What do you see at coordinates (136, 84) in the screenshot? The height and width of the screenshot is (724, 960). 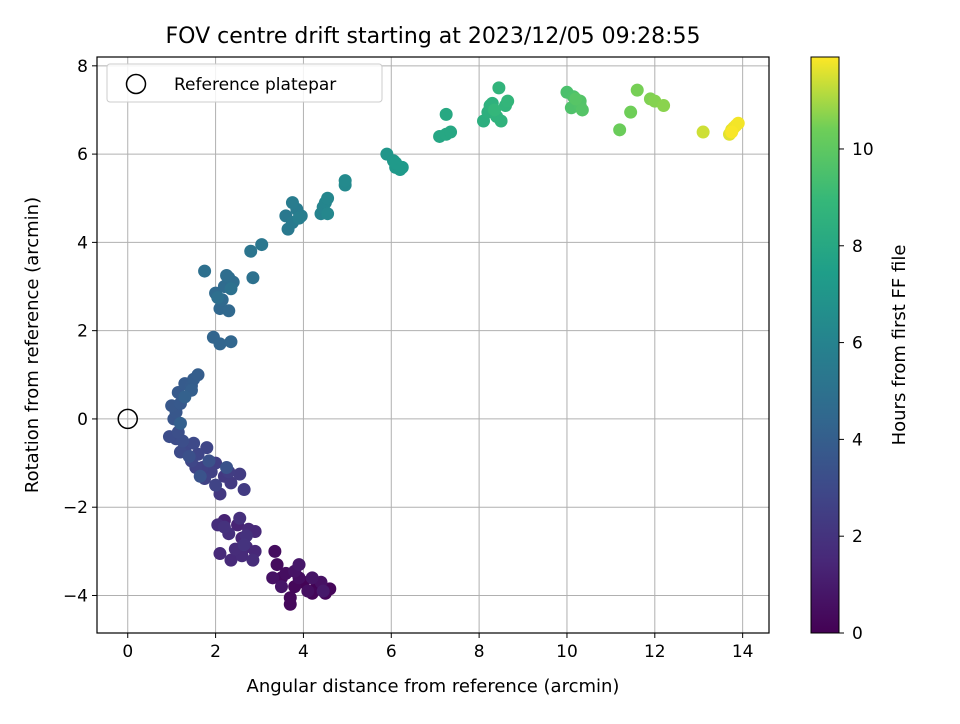 I see `legend-open-circle-icon` at bounding box center [136, 84].